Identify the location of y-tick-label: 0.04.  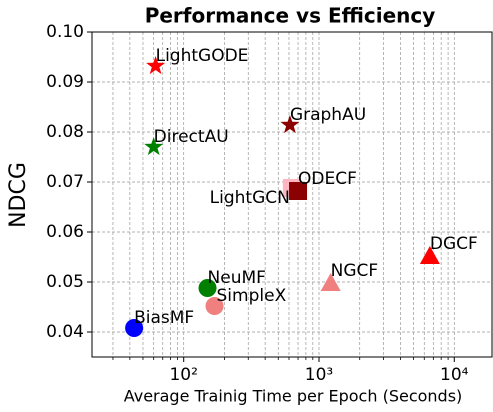
(65, 332).